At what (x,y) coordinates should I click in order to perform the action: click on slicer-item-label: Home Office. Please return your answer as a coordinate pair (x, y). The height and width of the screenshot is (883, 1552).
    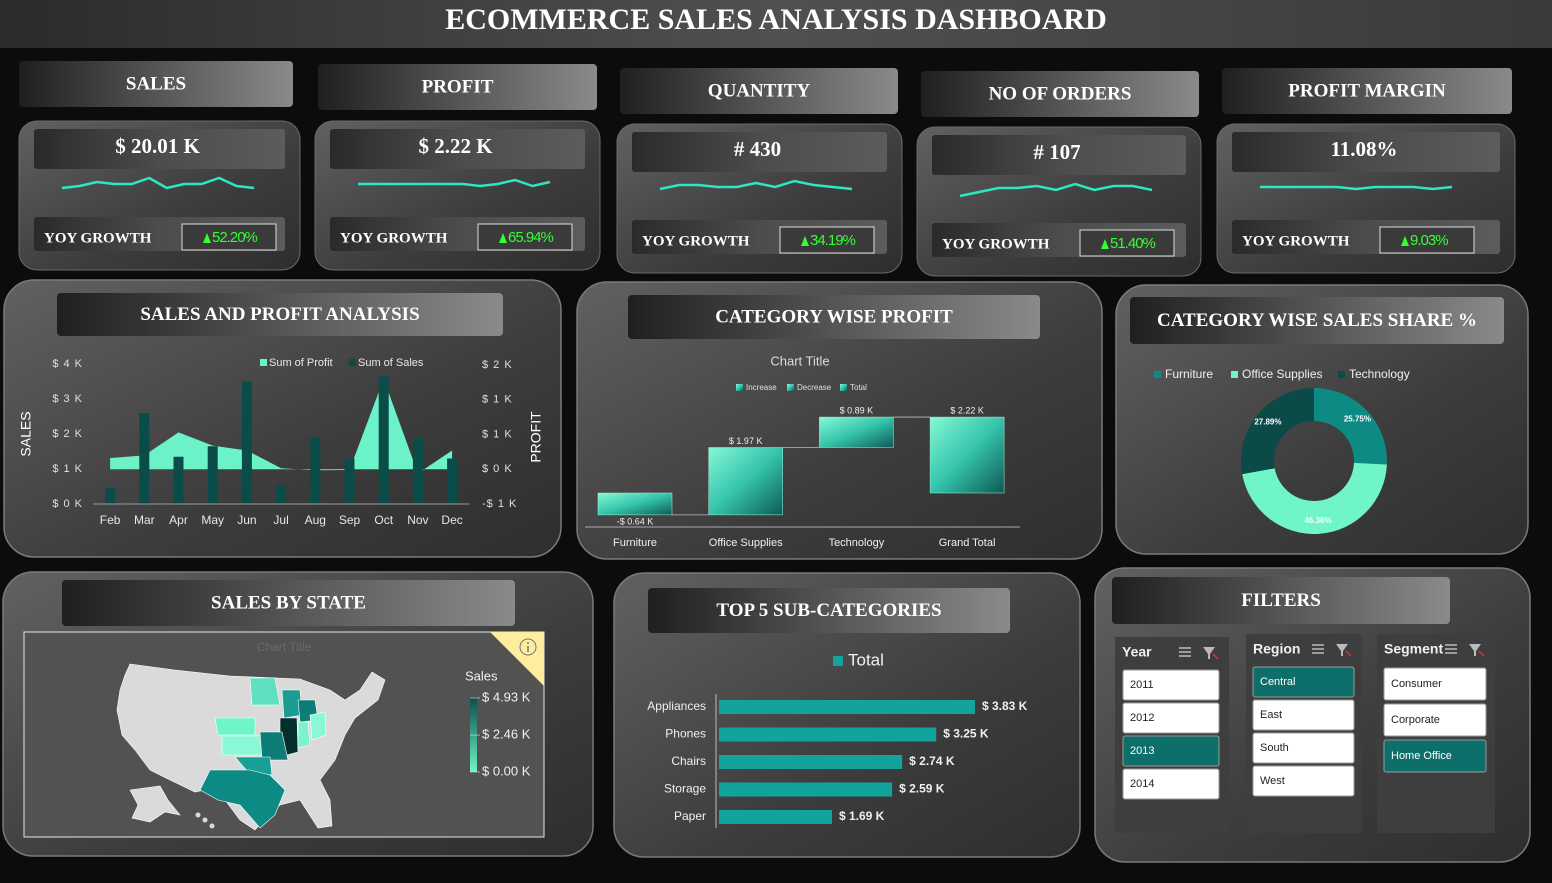
    Looking at the image, I should click on (1421, 756).